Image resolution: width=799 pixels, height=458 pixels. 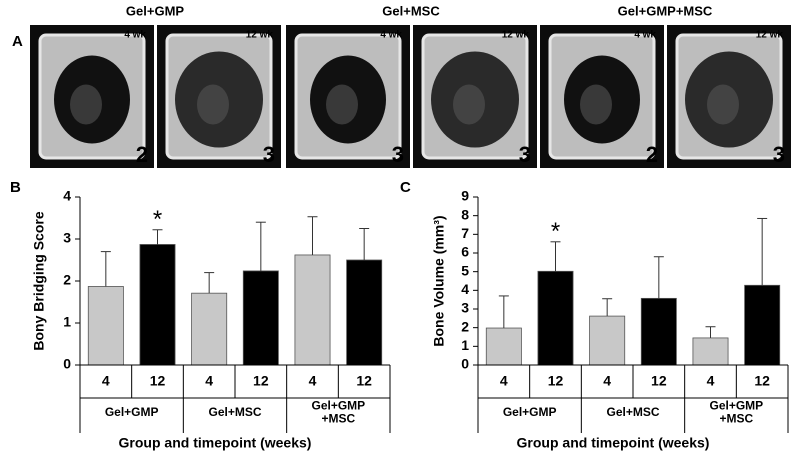 I want to click on group-title: Gel+MSC, so click(x=411, y=10).